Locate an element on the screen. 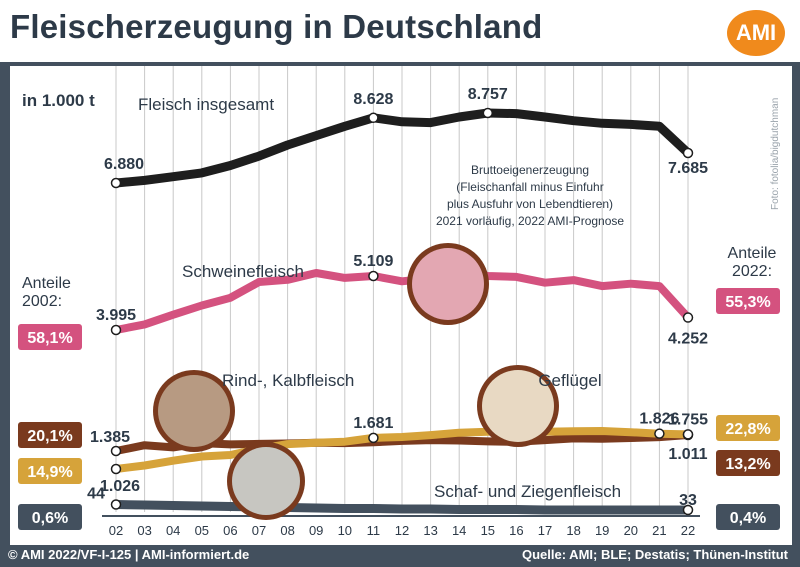 This screenshot has width=800, height=567. data-label: 8.757 is located at coordinates (488, 94).